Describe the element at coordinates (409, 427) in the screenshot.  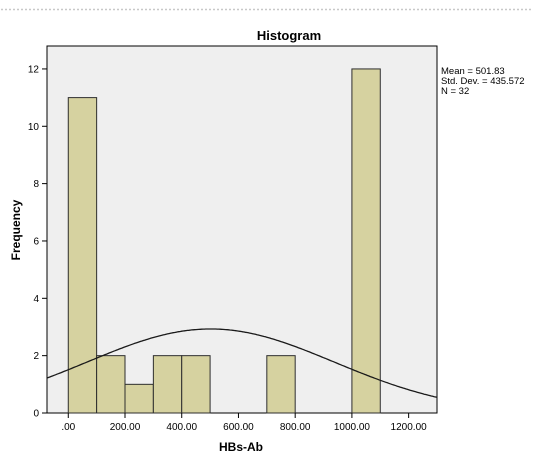
I see `x-tick-label: 1200.00` at that location.